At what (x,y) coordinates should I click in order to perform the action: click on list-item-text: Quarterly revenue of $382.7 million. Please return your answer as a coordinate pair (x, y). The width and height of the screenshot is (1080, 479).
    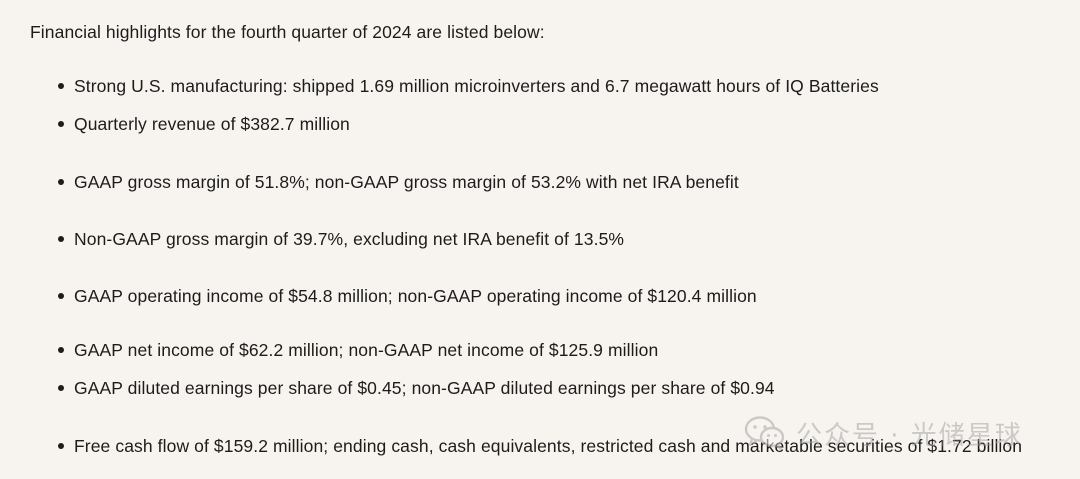
    Looking at the image, I should click on (212, 124).